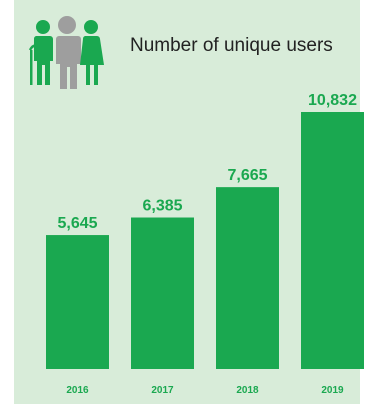 The width and height of the screenshot is (370, 413). Describe the element at coordinates (332, 100) in the screenshot. I see `value-label-2019: 10,832` at that location.